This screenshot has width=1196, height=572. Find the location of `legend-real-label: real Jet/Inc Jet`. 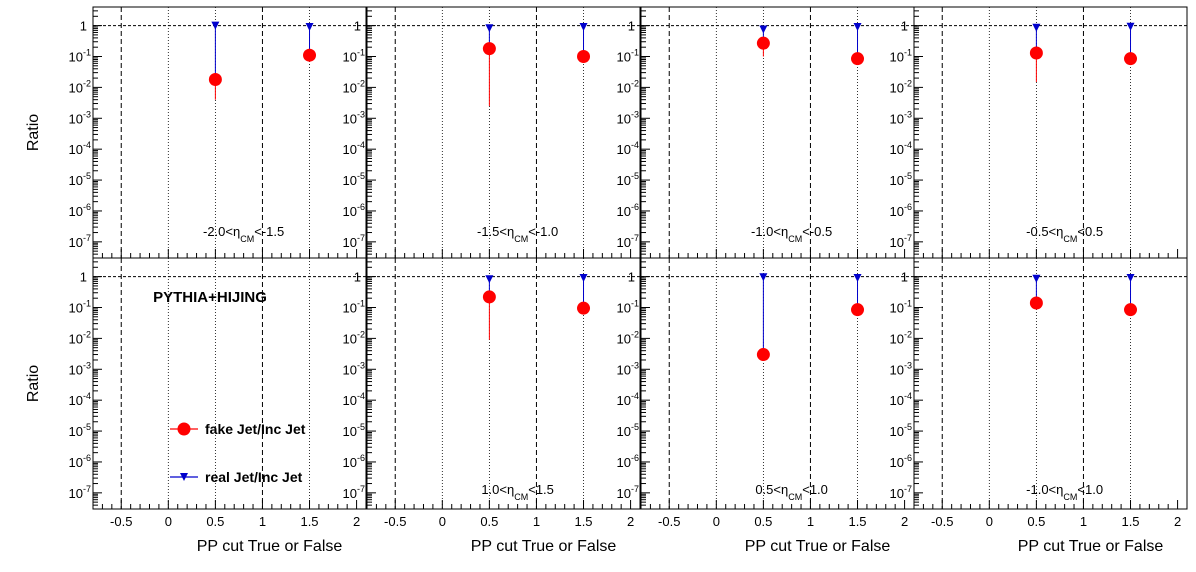

legend-real-label: real Jet/Inc Jet is located at coordinates (254, 477).